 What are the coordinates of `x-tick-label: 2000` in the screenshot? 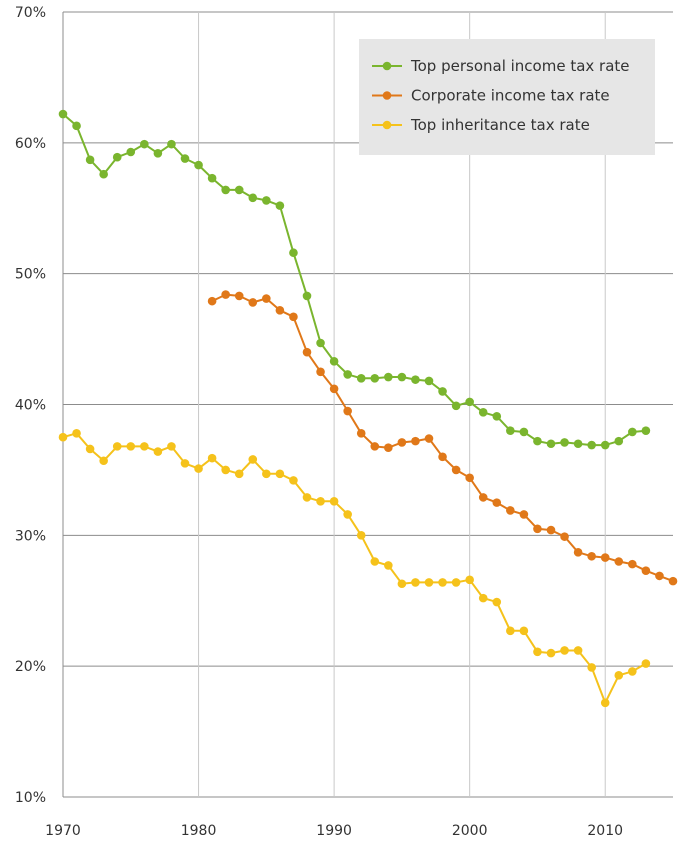 It's located at (470, 831).